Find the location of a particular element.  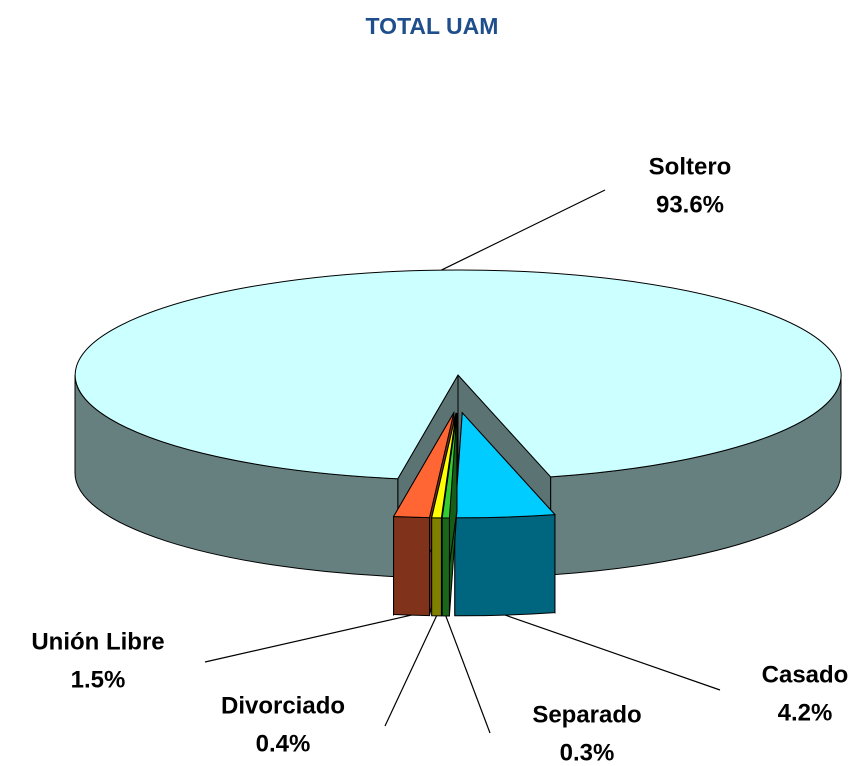

slice-label: Divorciado is located at coordinates (283, 705).